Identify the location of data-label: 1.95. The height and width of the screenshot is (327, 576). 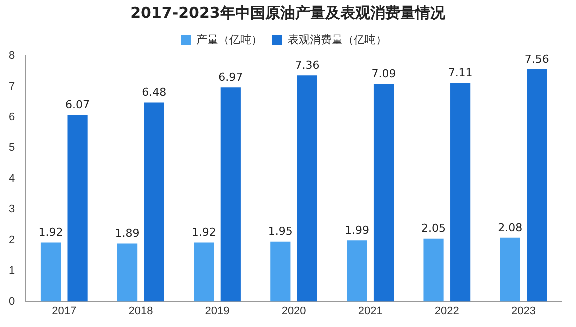
(280, 231).